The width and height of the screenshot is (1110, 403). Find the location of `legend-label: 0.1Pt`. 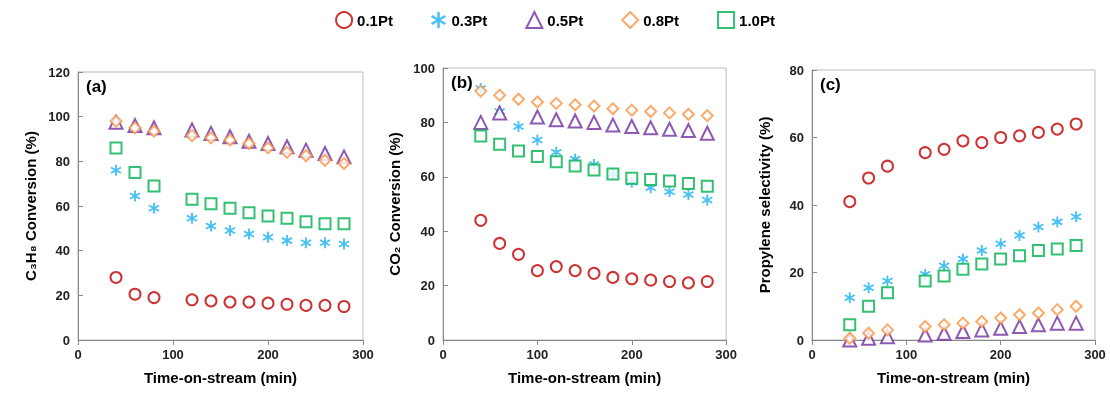

legend-label: 0.1Pt is located at coordinates (375, 20).